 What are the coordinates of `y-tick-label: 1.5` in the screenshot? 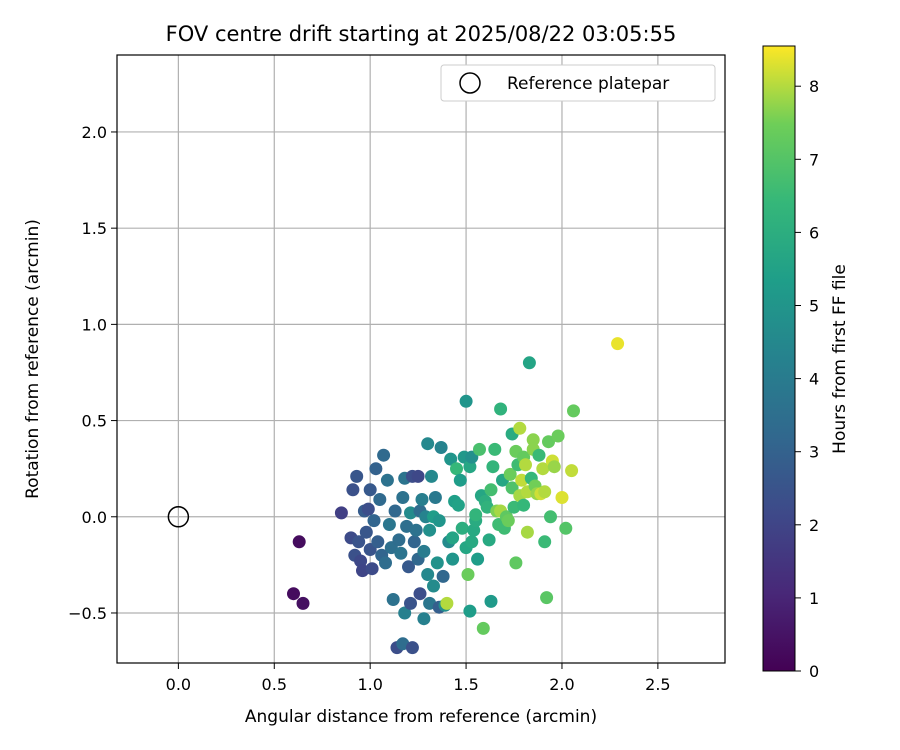 It's located at (94, 228).